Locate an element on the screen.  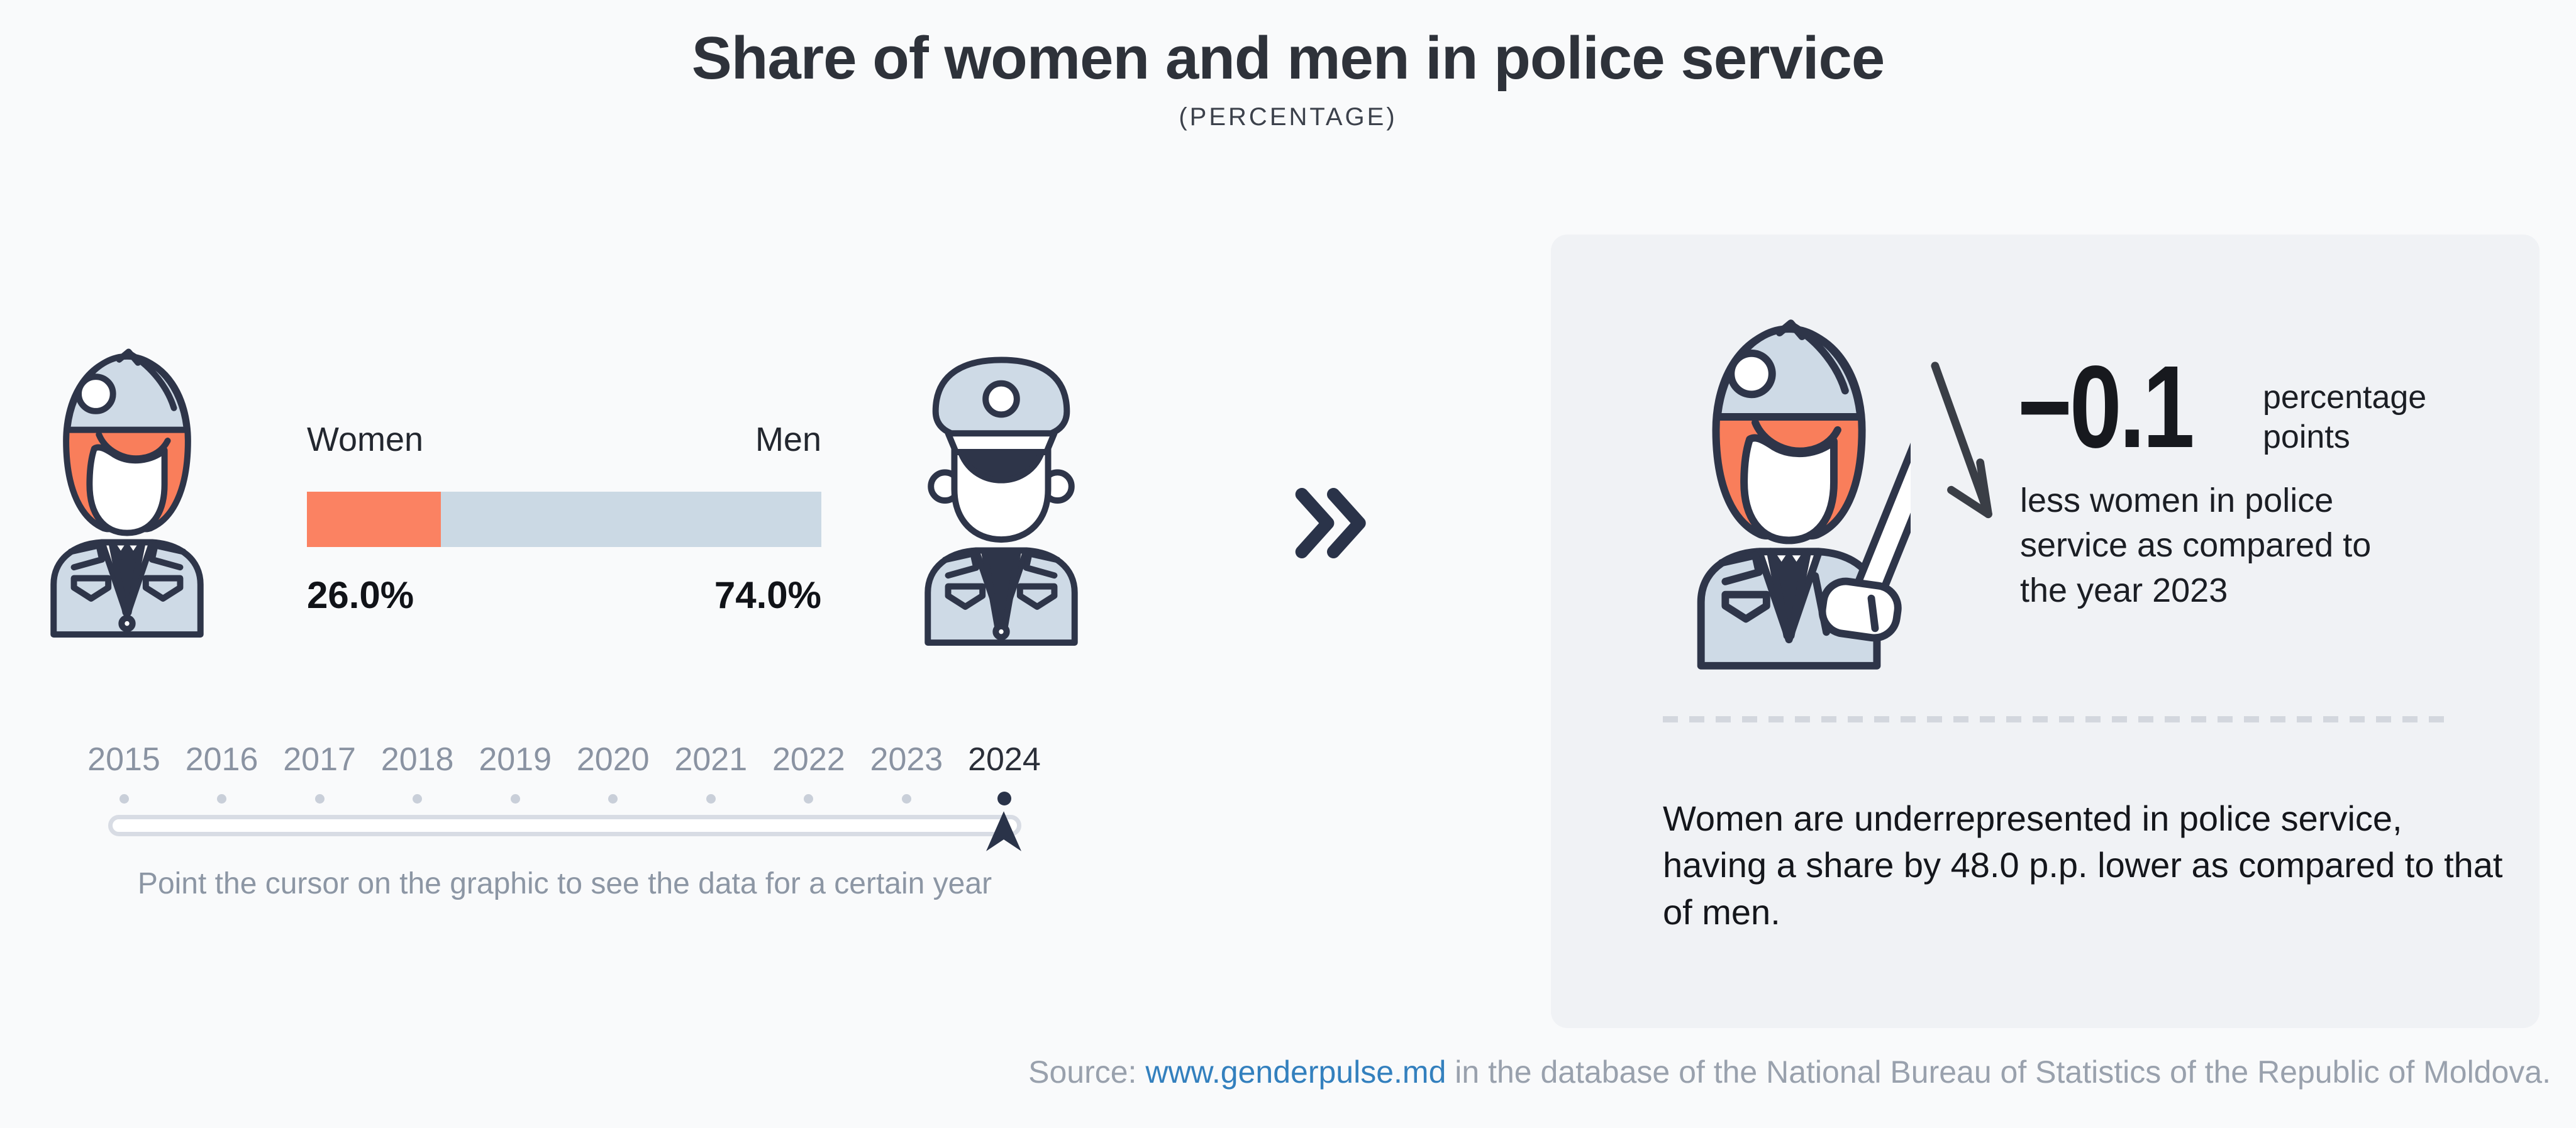
women-value: 26.0% is located at coordinates (360, 595).